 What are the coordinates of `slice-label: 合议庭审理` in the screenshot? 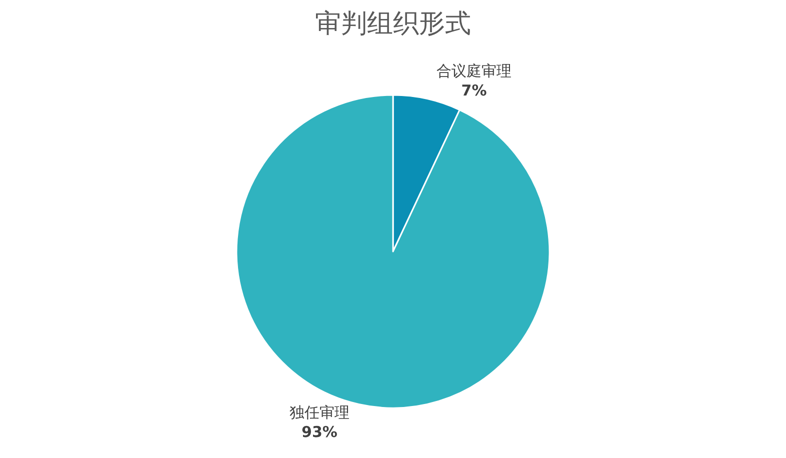 It's located at (474, 71).